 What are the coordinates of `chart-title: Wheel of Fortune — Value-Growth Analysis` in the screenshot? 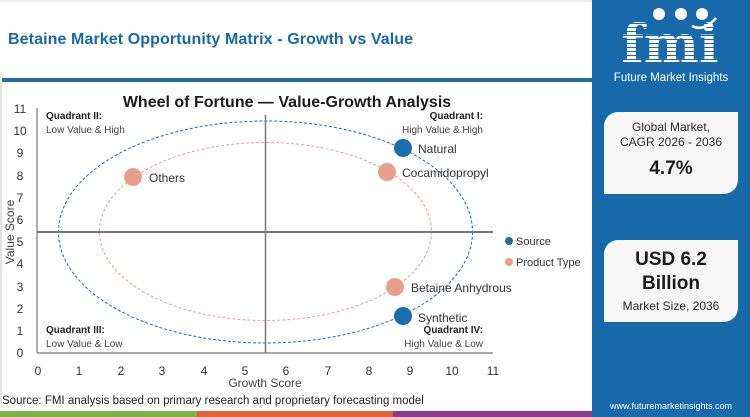 It's located at (287, 102).